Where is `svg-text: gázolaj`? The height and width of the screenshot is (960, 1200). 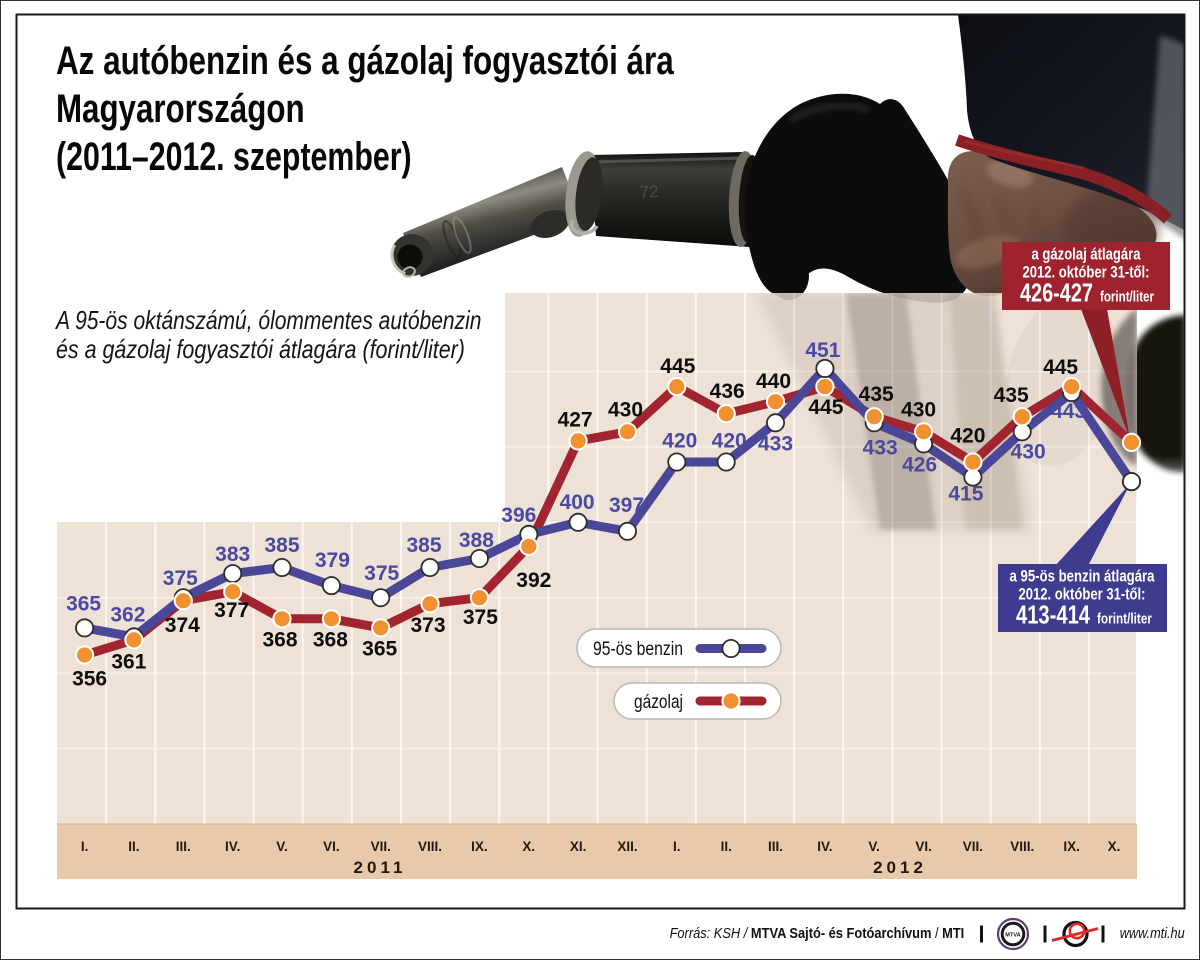 svg-text: gázolaj is located at coordinates (658, 702).